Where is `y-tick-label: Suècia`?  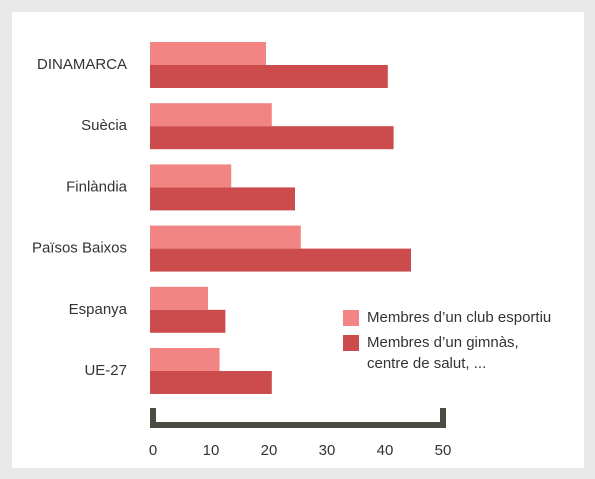 y-tick-label: Suècia is located at coordinates (104, 125).